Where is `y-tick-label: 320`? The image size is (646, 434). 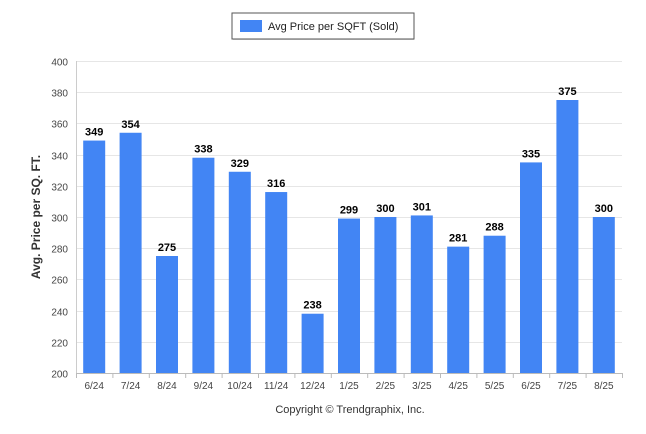 y-tick-label: 320 is located at coordinates (59, 188).